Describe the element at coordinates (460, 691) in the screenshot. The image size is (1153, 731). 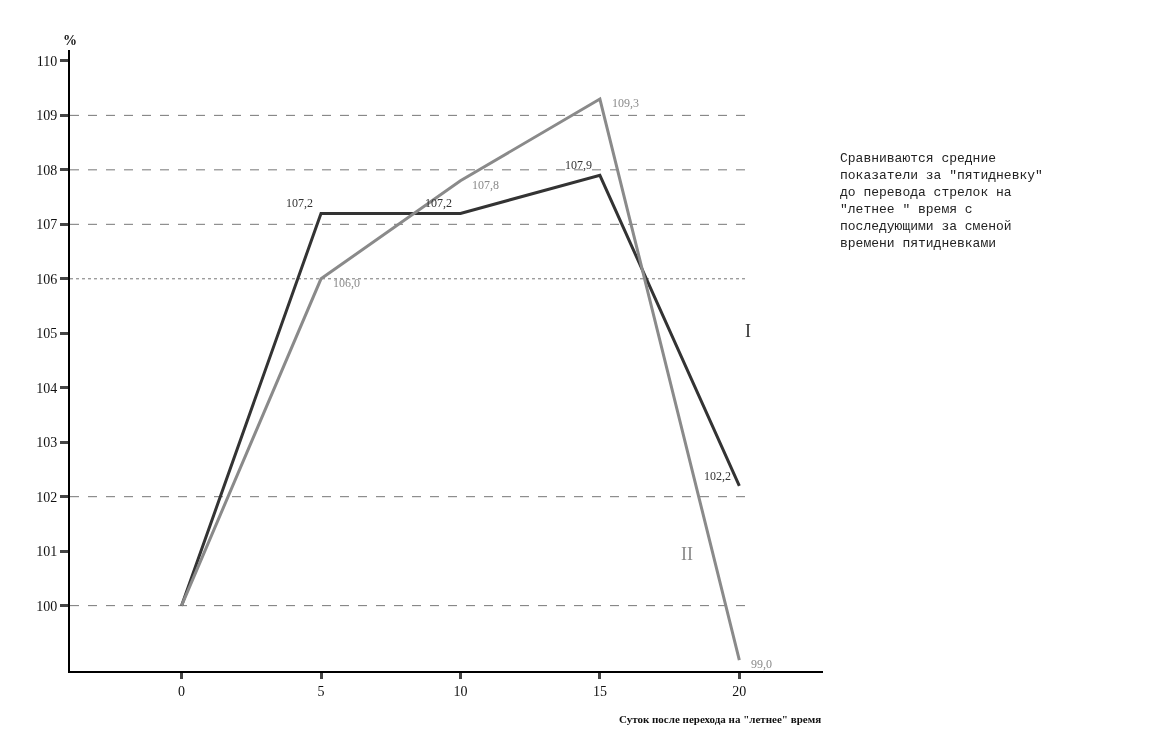
I see `x-tick-label: 10` at that location.